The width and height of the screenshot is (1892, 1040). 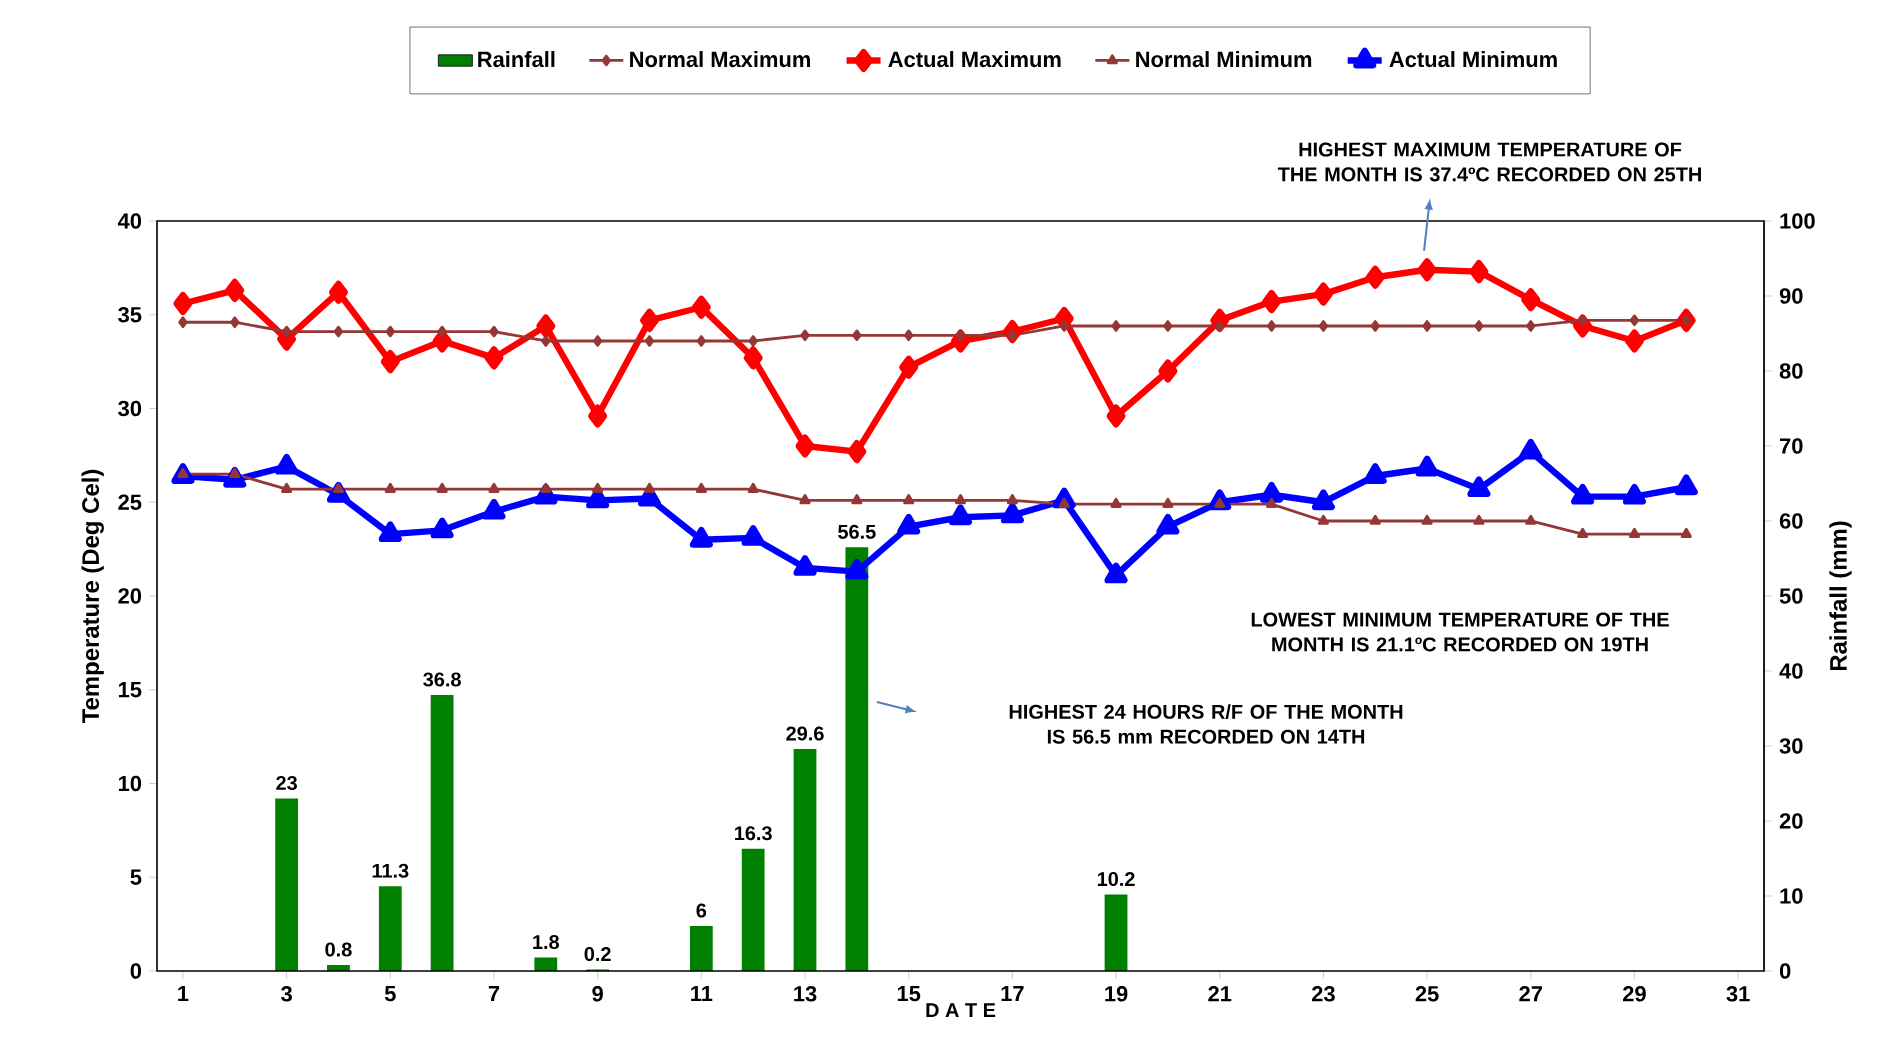 What do you see at coordinates (1738, 994) in the screenshot?
I see `x-tick-label: 31` at bounding box center [1738, 994].